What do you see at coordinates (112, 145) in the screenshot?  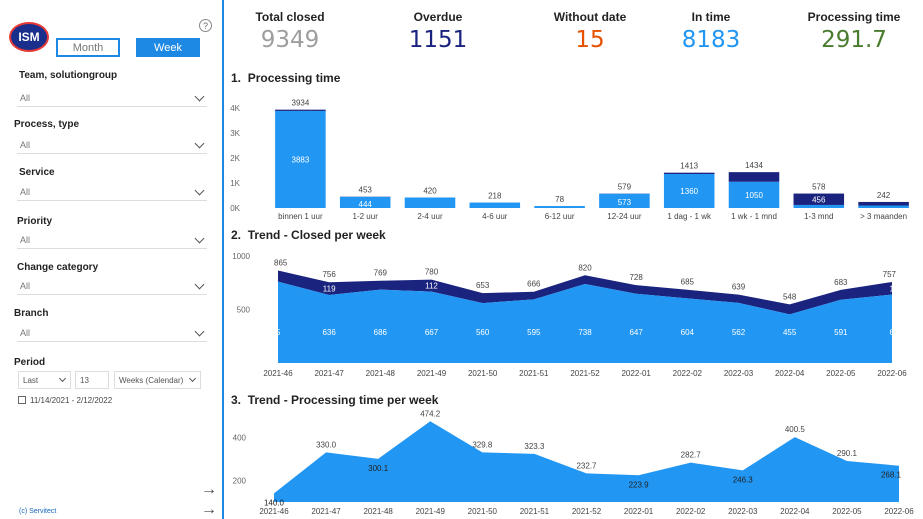 I see `process-dropdown: All` at bounding box center [112, 145].